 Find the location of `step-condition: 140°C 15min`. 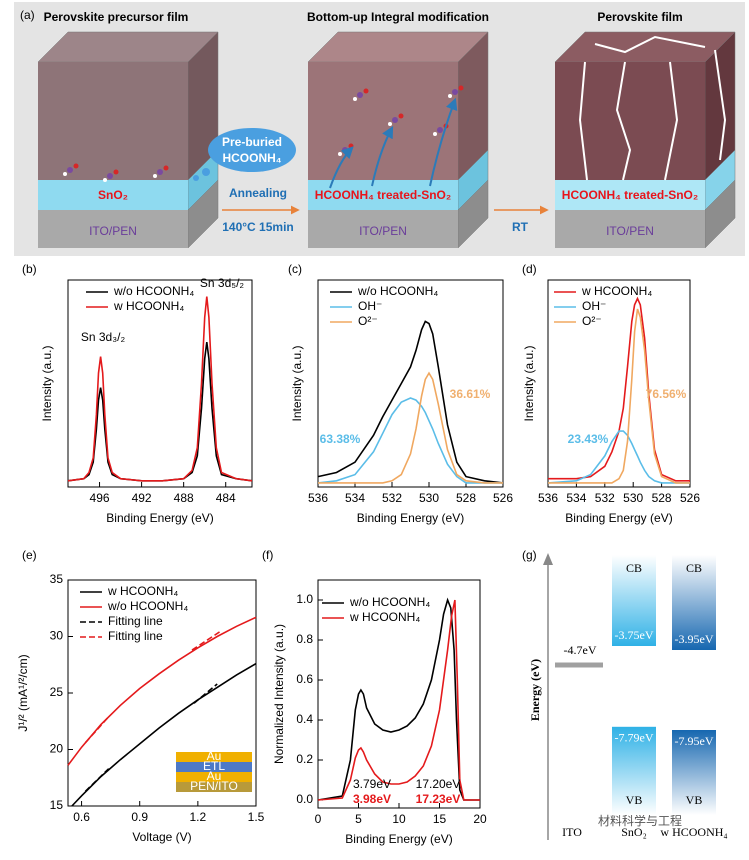

step-condition: 140°C 15min is located at coordinates (258, 227).